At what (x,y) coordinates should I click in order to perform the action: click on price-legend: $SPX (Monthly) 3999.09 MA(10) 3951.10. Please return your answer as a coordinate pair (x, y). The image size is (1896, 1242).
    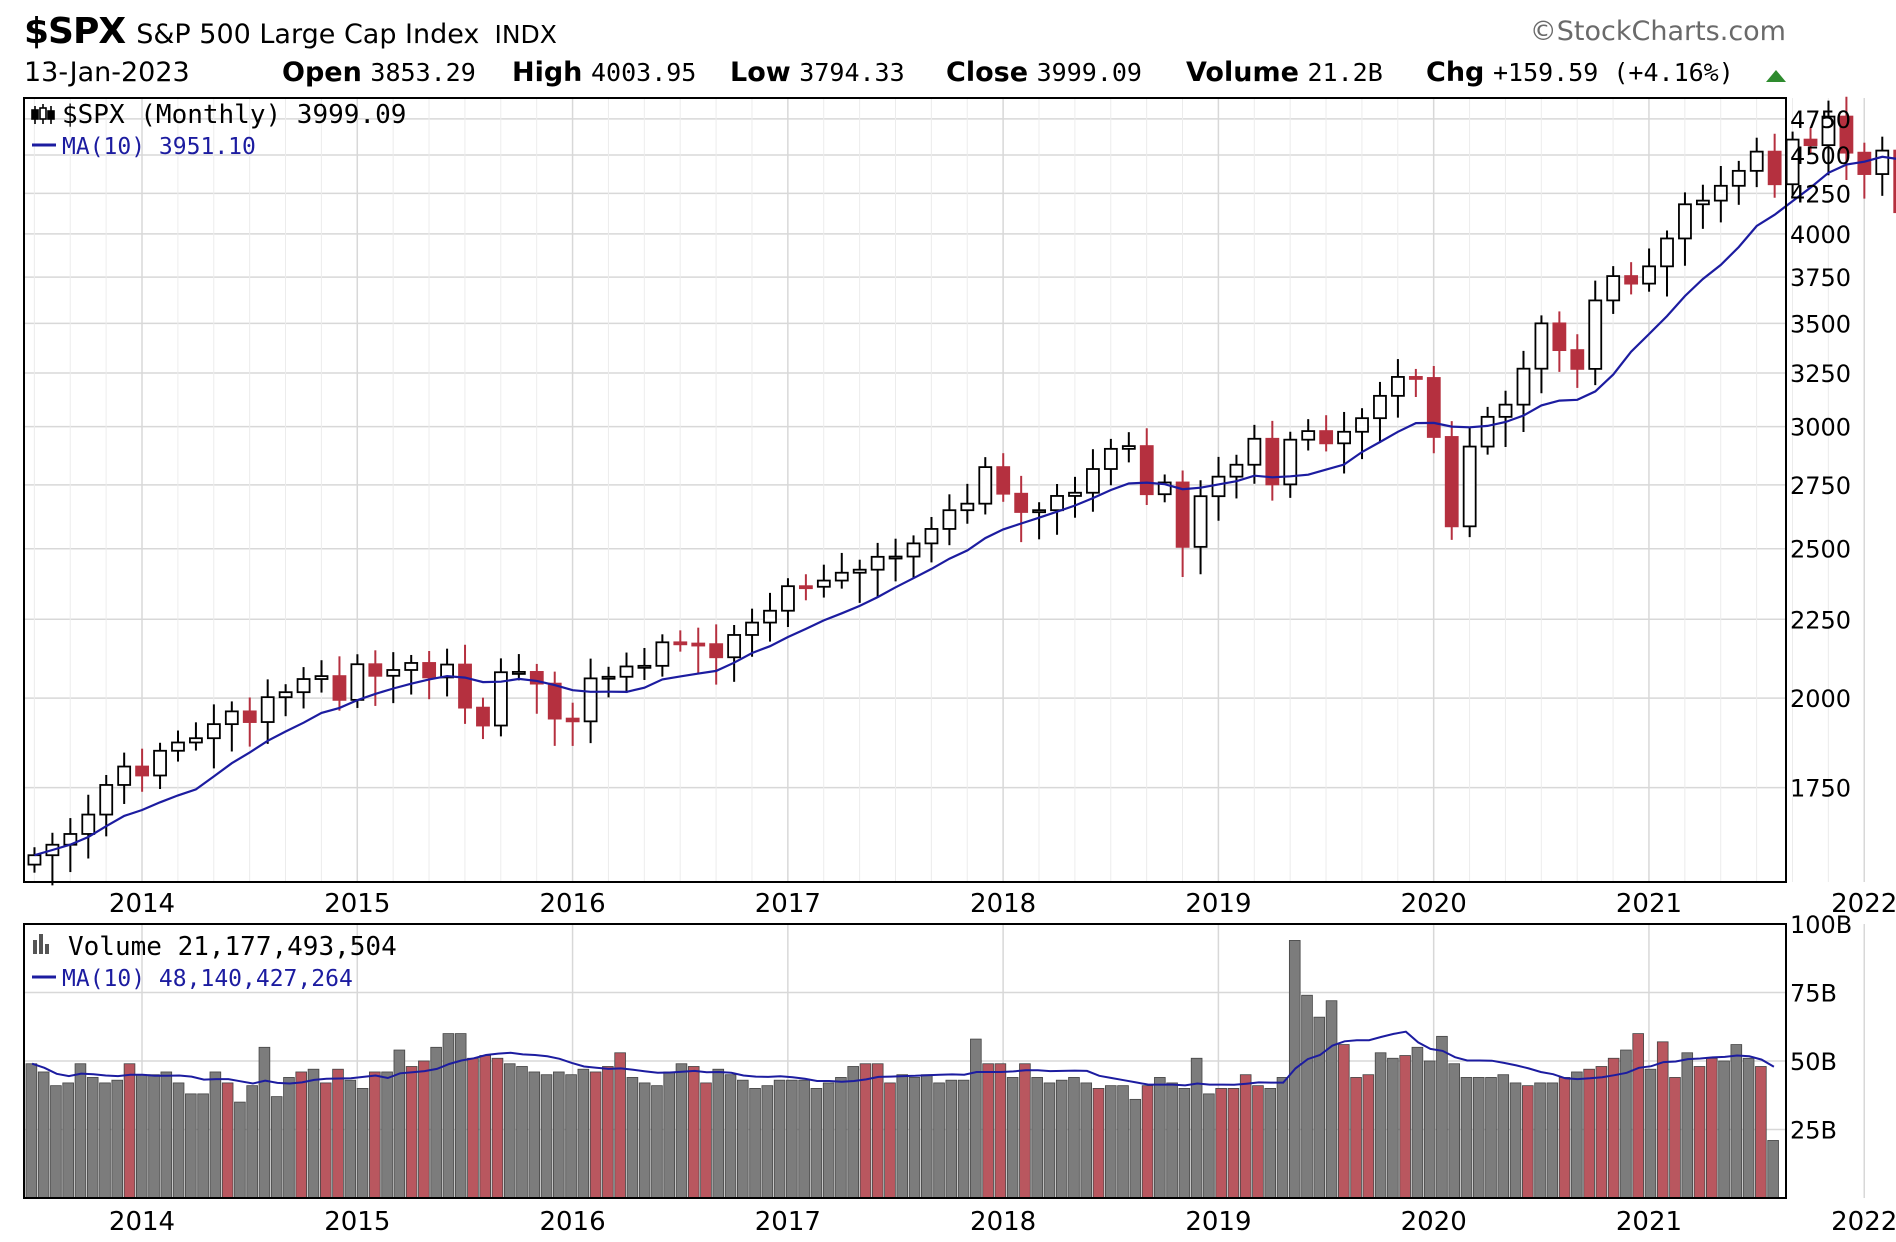
    Looking at the image, I should click on (218, 130).